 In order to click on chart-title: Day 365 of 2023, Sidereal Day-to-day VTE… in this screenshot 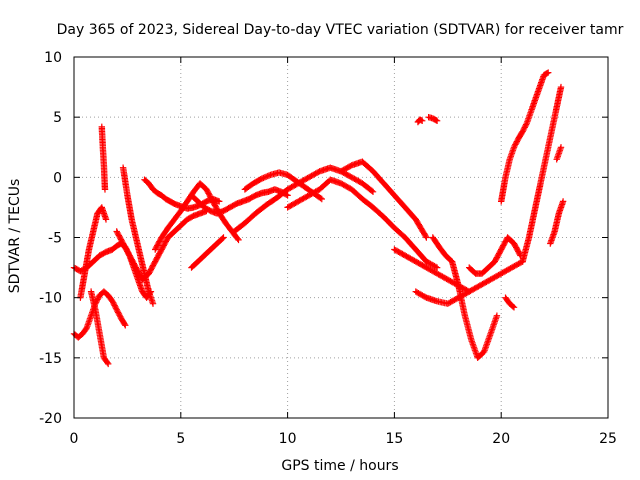, I will do `click(340, 30)`.